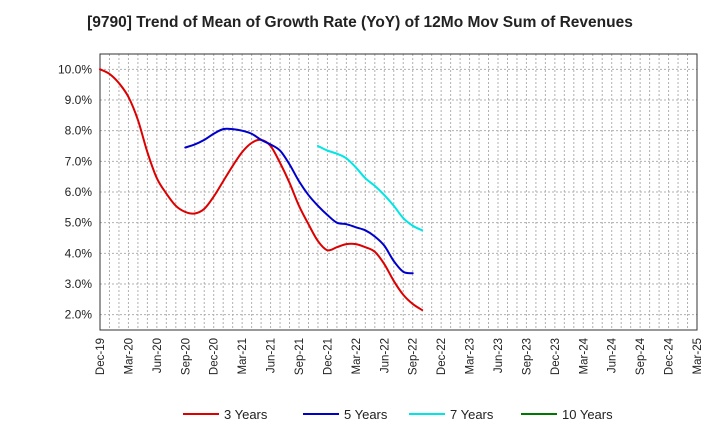 This screenshot has height=440, width=720. Describe the element at coordinates (328, 356) in the screenshot. I see `x-tick-label: Dec-21` at that location.